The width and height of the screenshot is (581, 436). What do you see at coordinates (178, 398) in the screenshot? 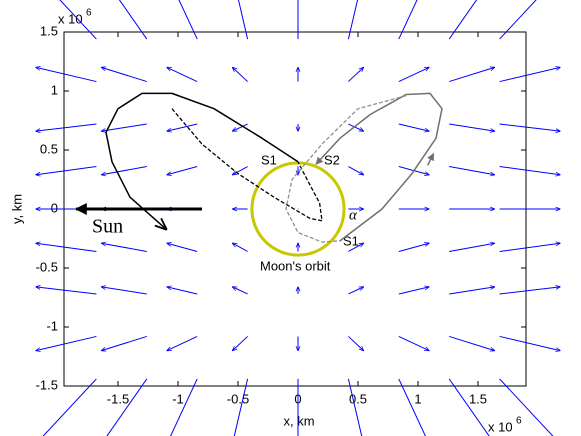
I see `x-tick-label: -1` at bounding box center [178, 398].